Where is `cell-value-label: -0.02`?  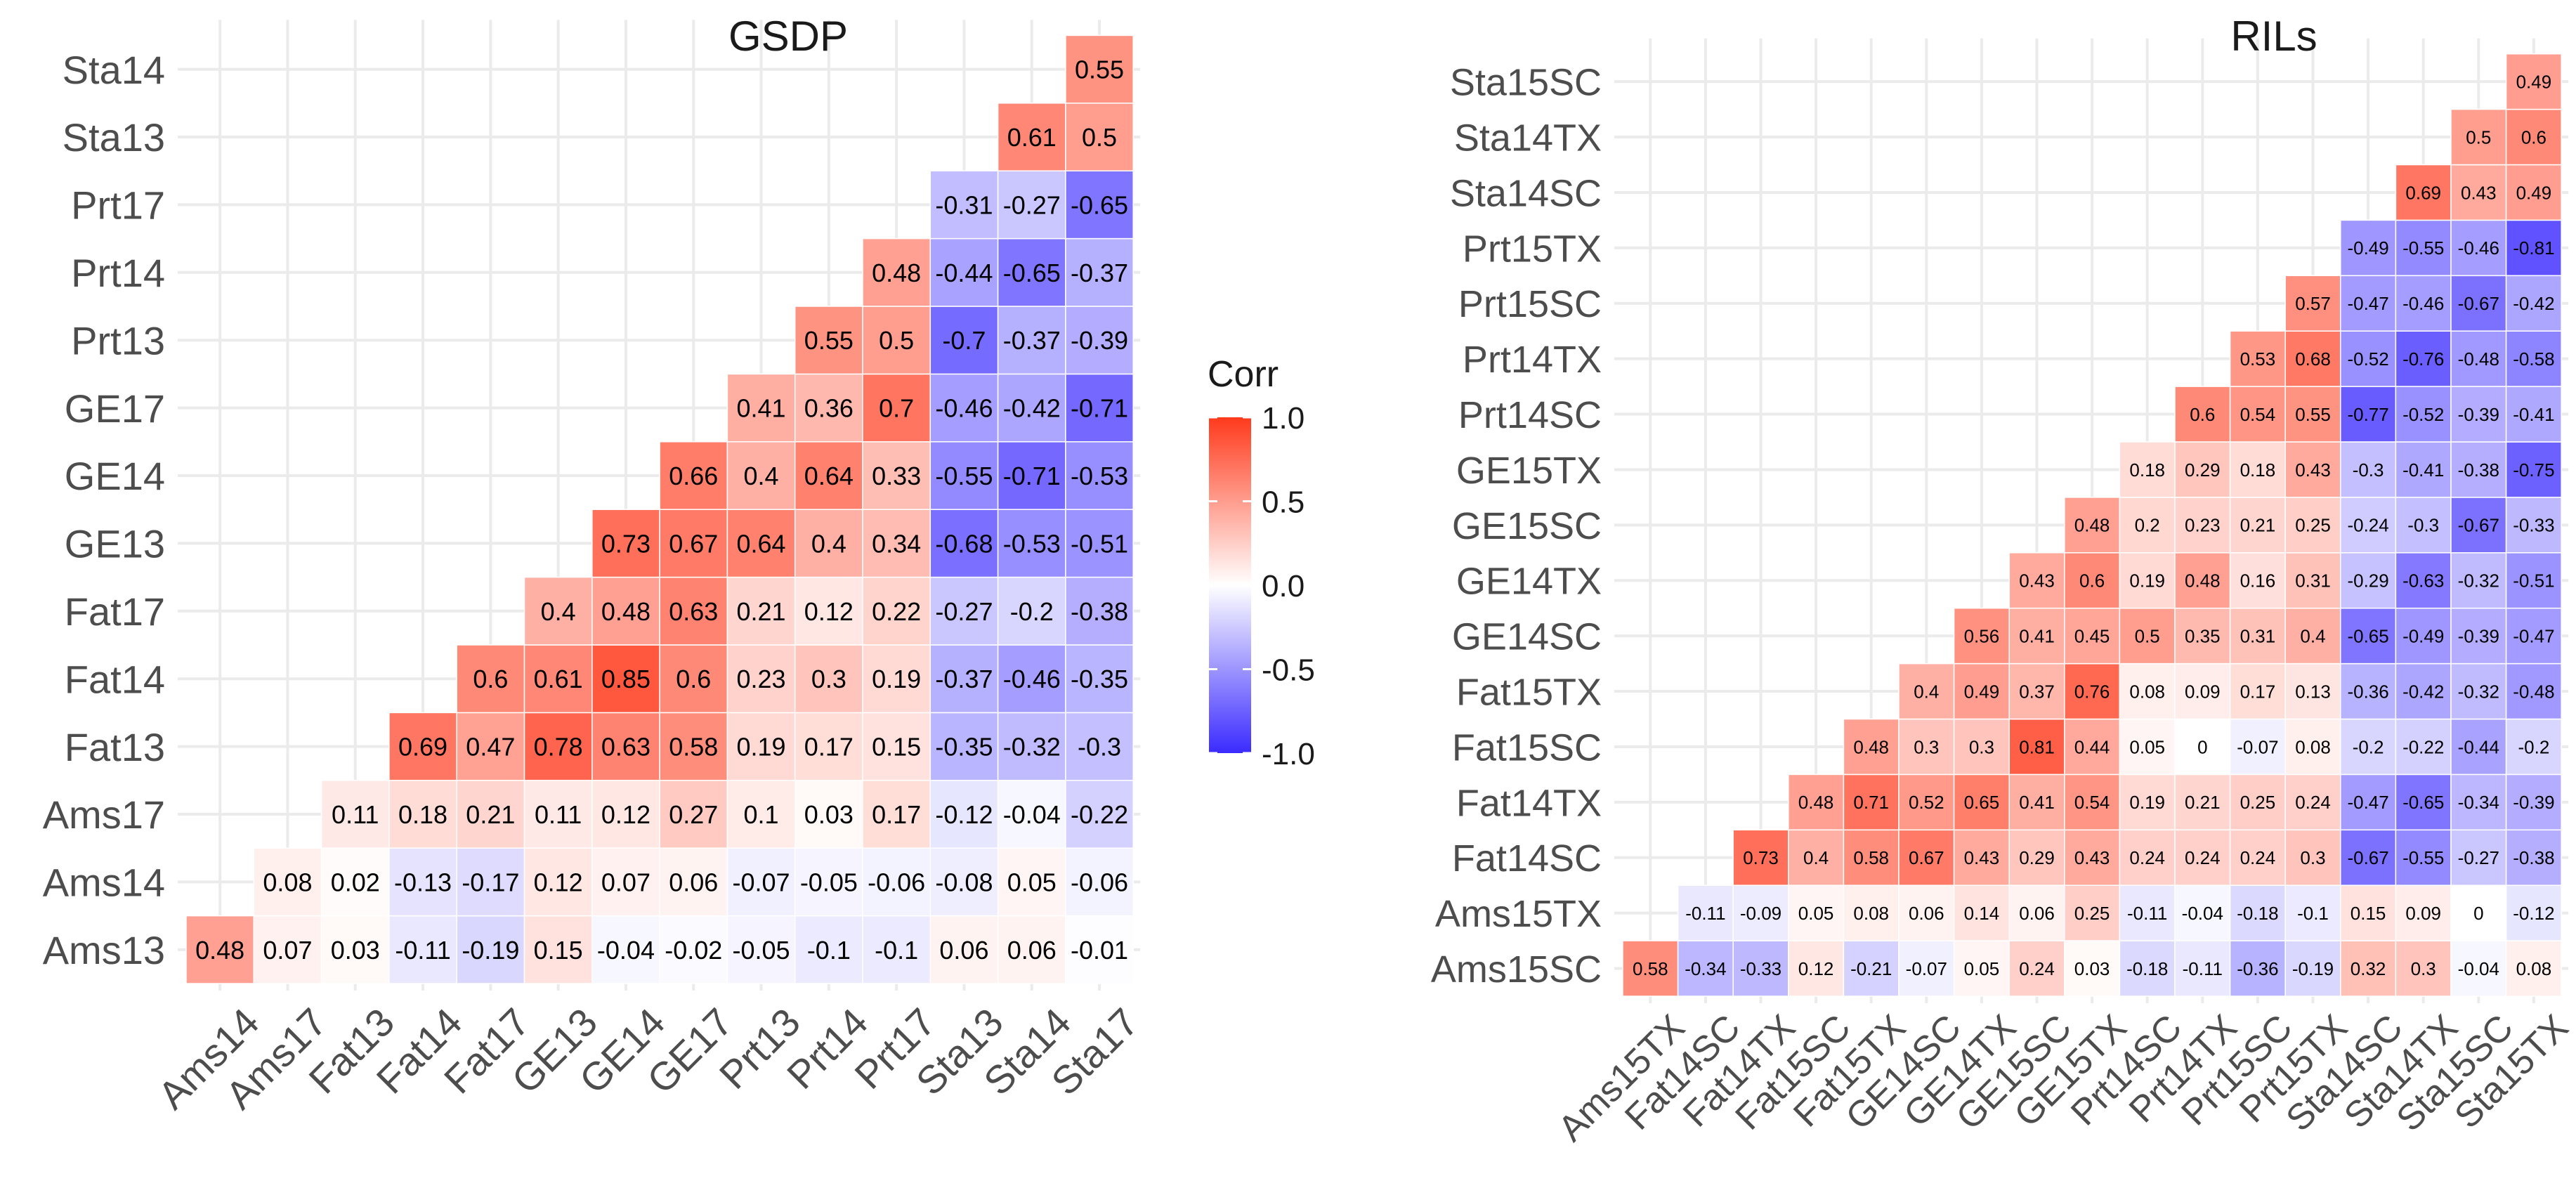 cell-value-label: -0.02 is located at coordinates (694, 951).